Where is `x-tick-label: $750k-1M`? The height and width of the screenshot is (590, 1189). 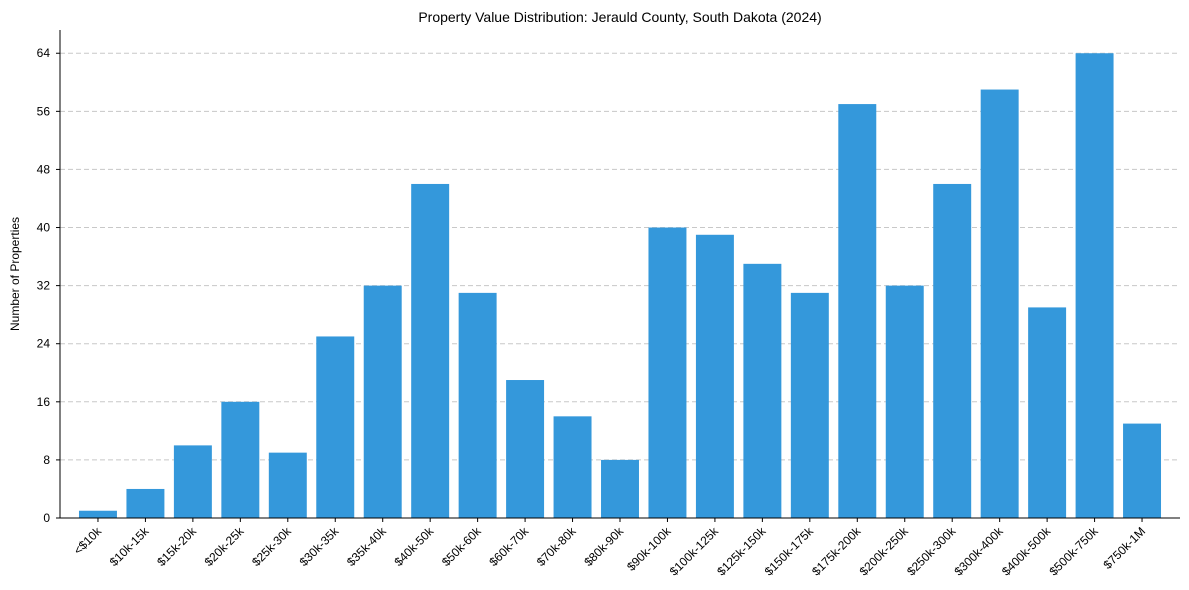 x-tick-label: $750k-1M is located at coordinates (1125, 548).